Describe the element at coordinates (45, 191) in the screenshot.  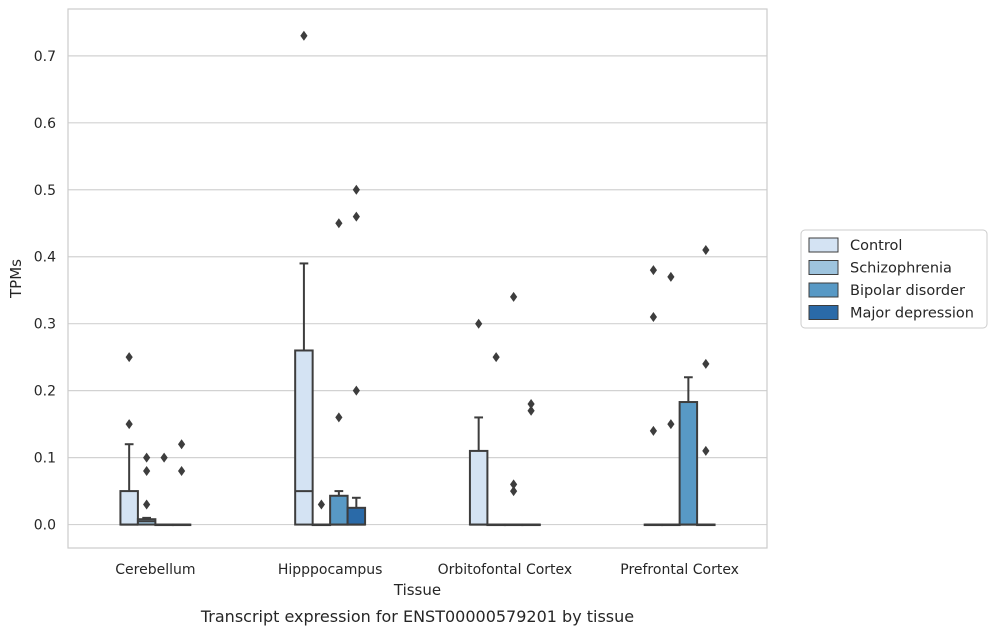
I see `y-tick-label: 0.5` at that location.